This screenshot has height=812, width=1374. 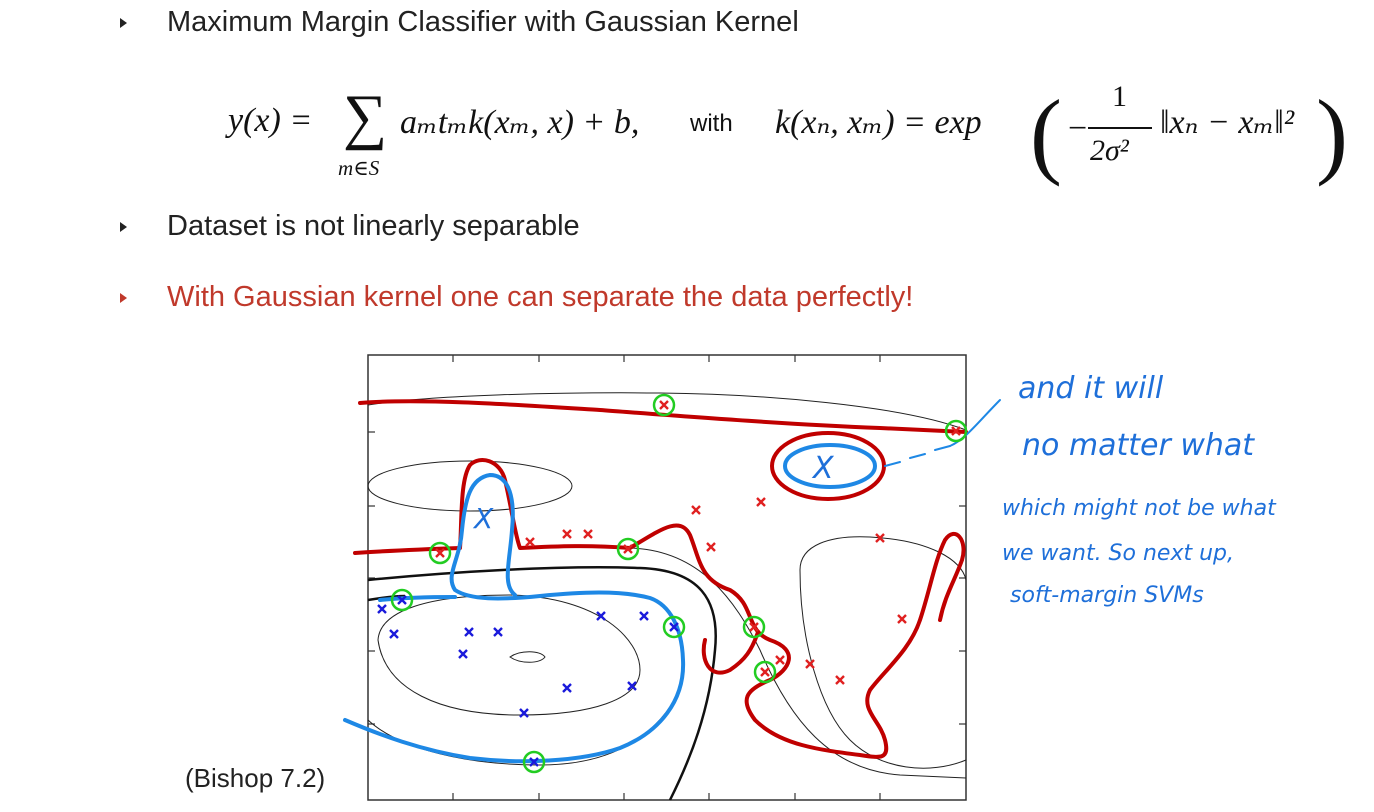 I want to click on decision-boundary-left, so click(x=386, y=598).